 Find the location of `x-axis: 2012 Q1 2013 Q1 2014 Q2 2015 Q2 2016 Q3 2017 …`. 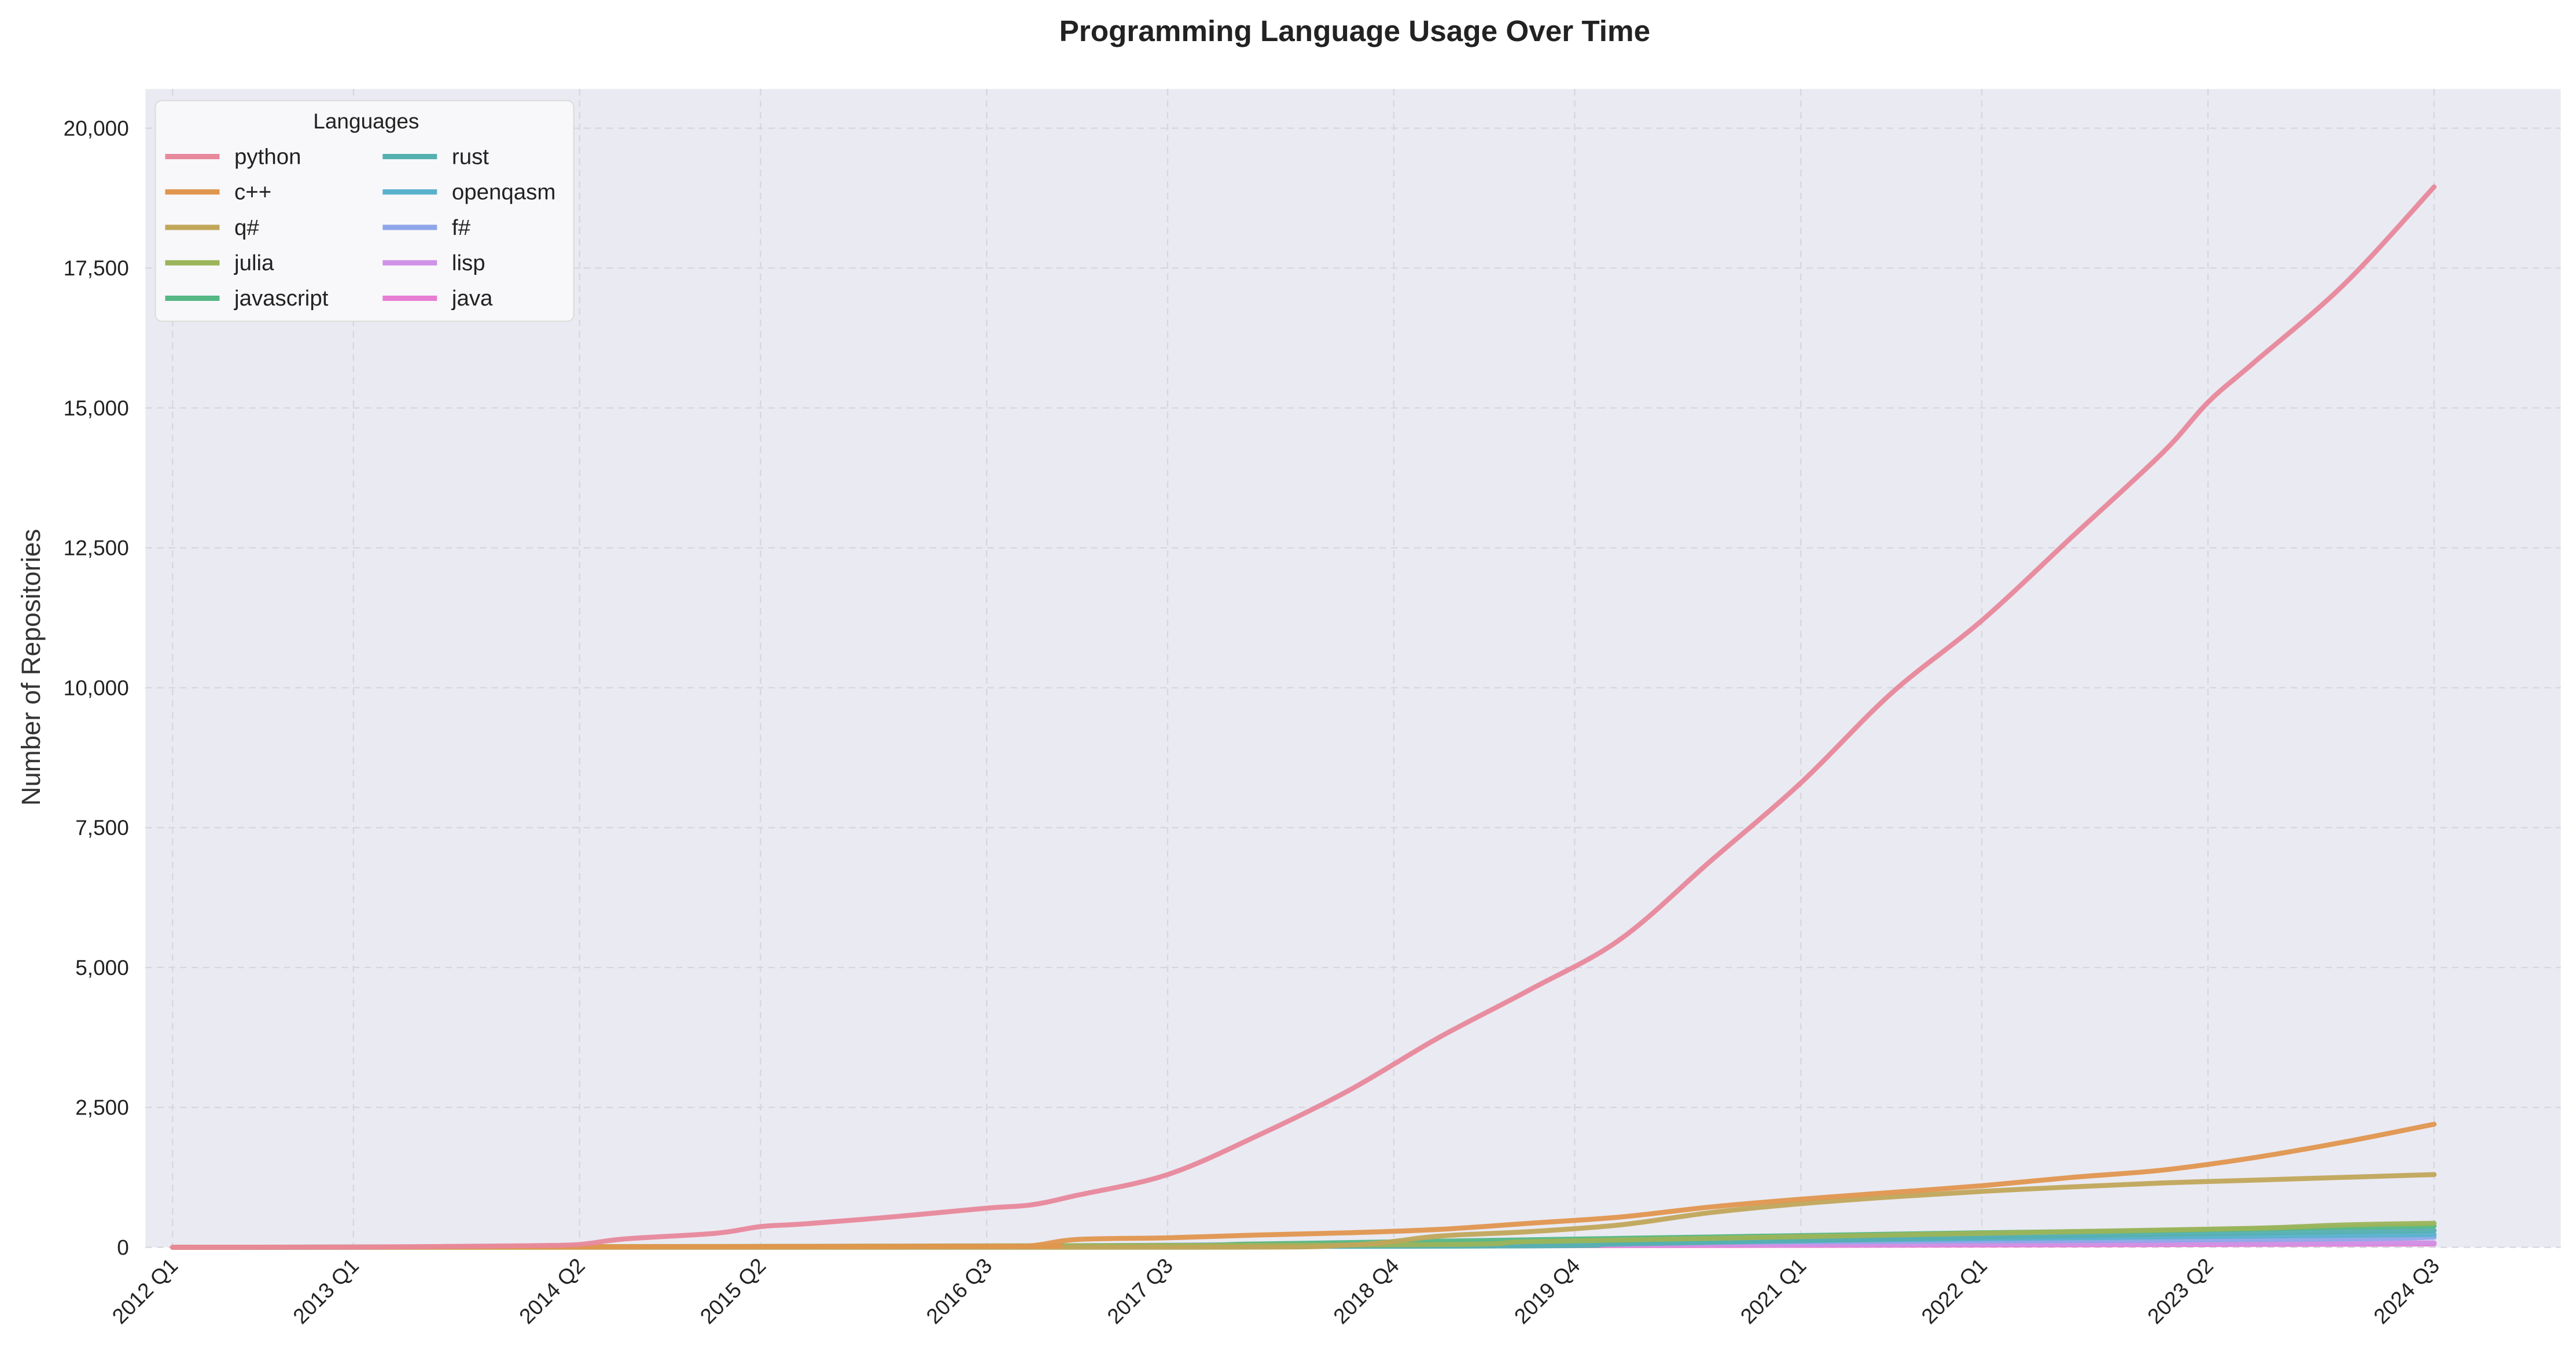

x-axis: 2012 Q1 2013 Q1 2014 Q2 2015 Q2 2016 Q3 2017 … is located at coordinates (1275, 1291).